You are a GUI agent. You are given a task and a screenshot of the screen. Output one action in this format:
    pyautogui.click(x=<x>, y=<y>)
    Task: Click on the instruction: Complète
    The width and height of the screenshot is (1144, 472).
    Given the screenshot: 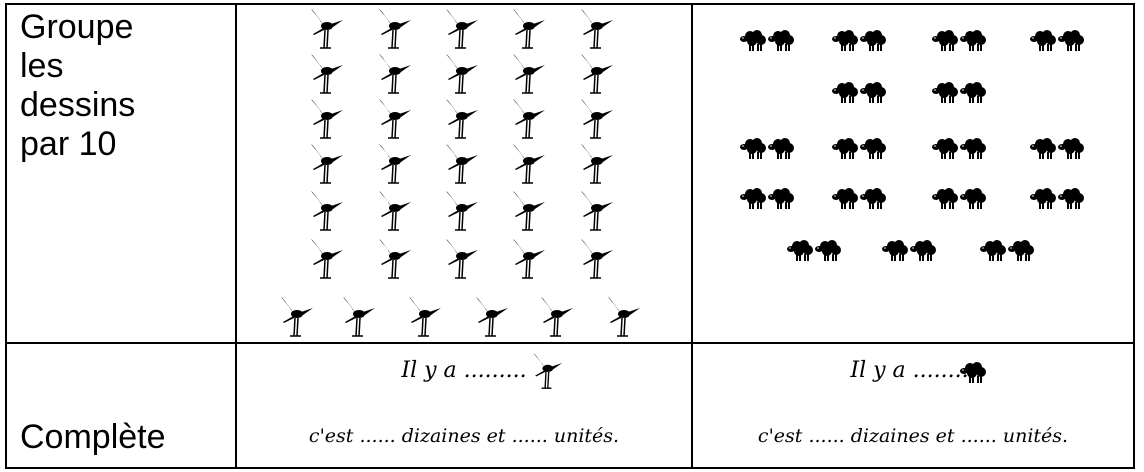 What is the action you would take?
    pyautogui.click(x=93, y=437)
    